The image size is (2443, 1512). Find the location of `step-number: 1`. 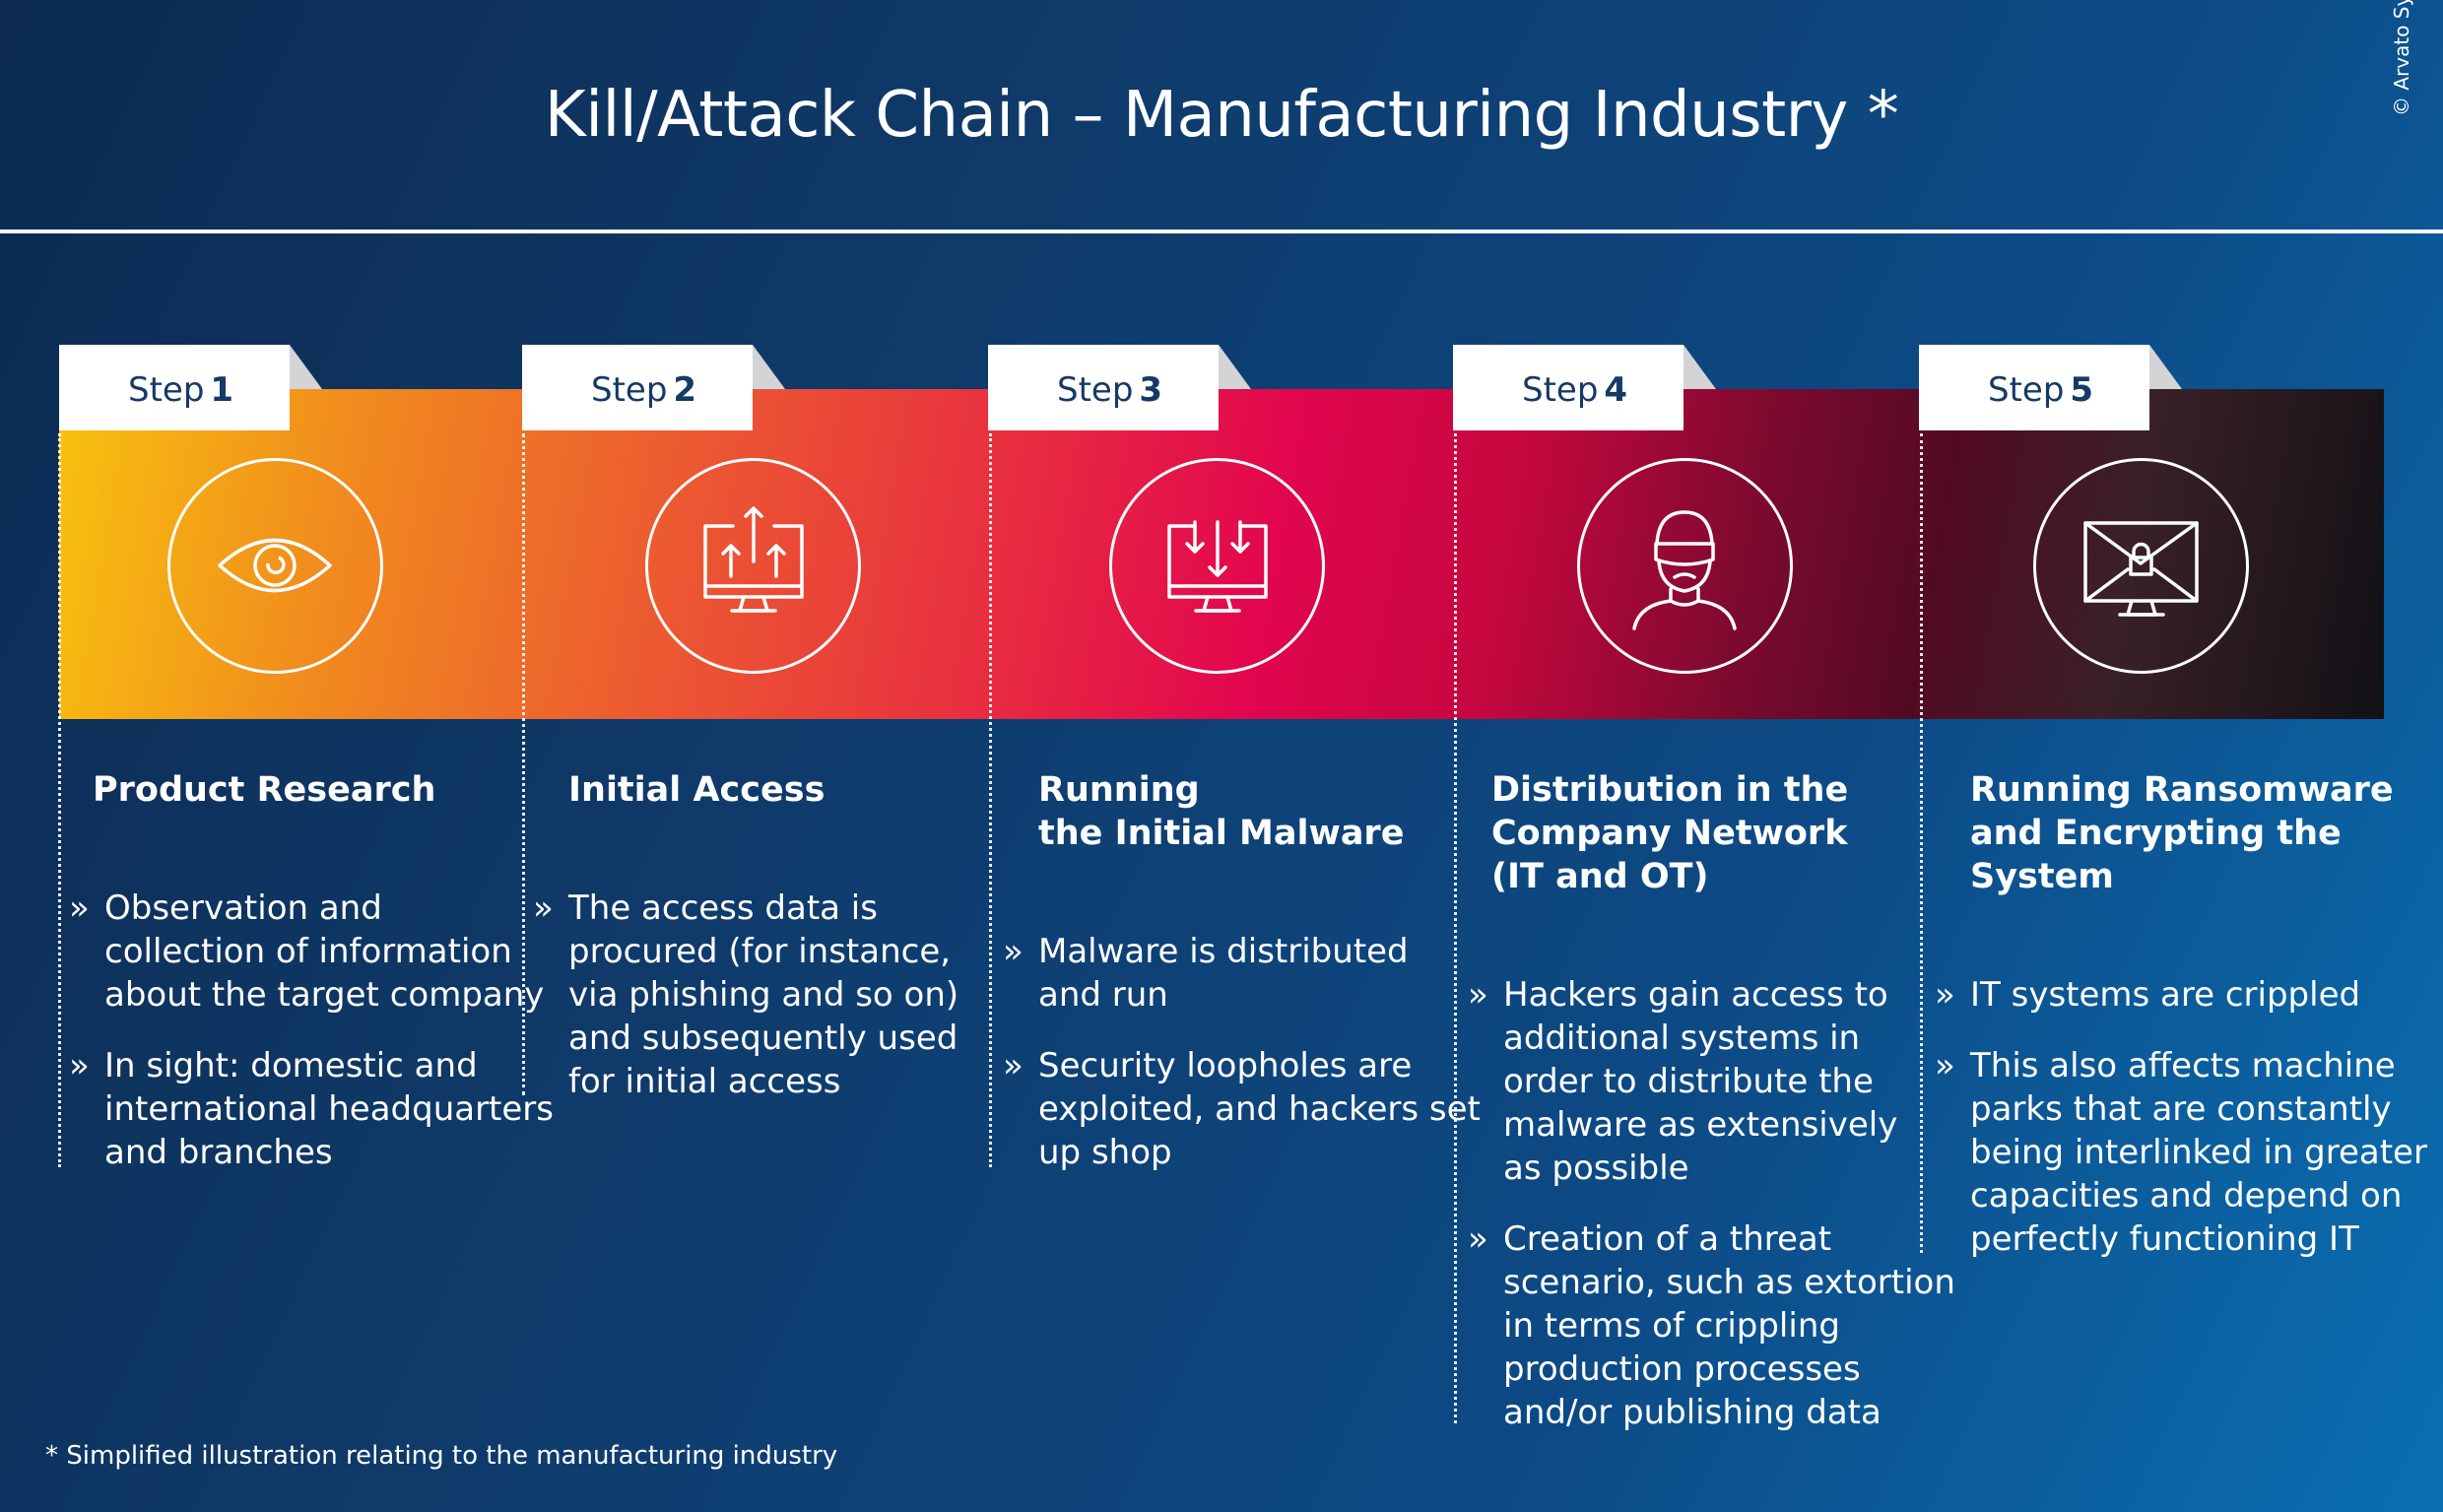

step-number: 1 is located at coordinates (222, 390).